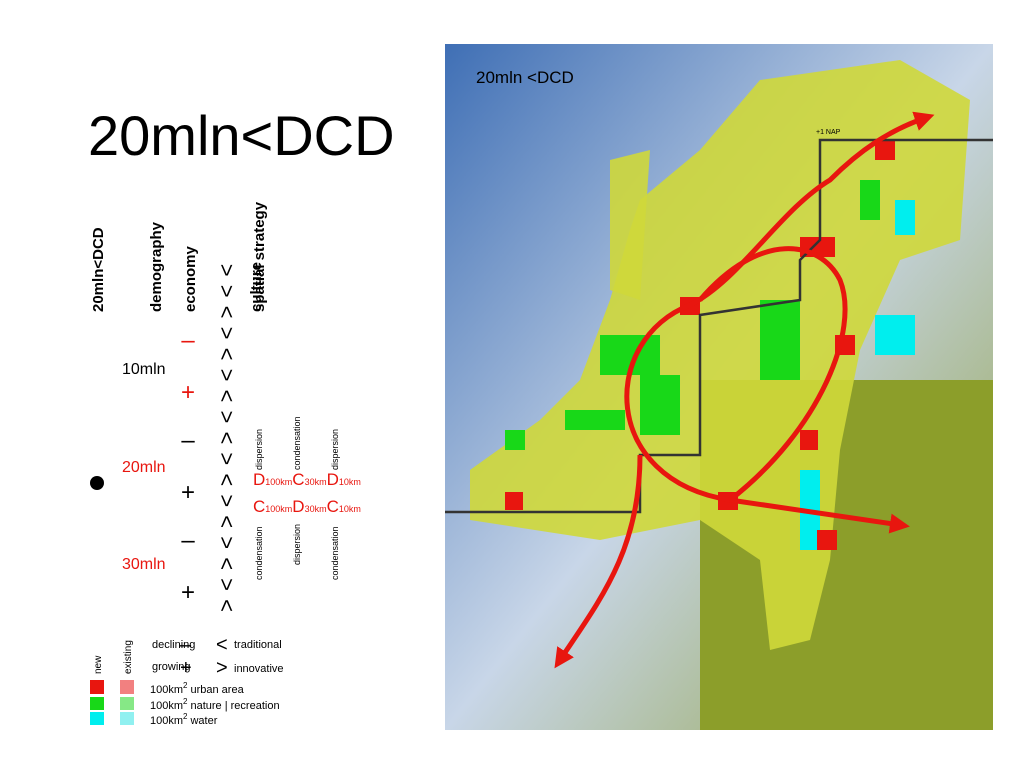 The height and width of the screenshot is (773, 1024). What do you see at coordinates (256, 287) in the screenshot?
I see `header: culture` at bounding box center [256, 287].